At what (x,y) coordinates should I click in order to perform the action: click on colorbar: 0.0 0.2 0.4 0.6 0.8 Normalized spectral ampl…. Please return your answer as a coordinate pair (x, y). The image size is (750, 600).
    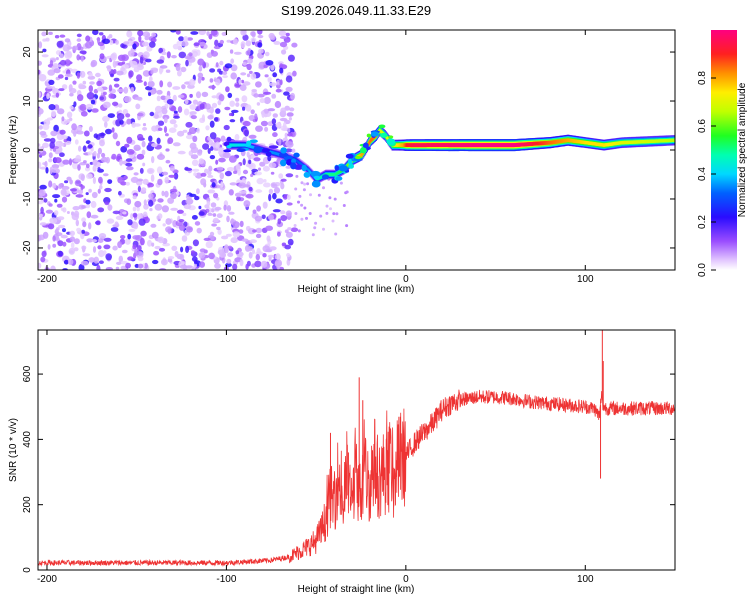
    Looking at the image, I should click on (722, 153).